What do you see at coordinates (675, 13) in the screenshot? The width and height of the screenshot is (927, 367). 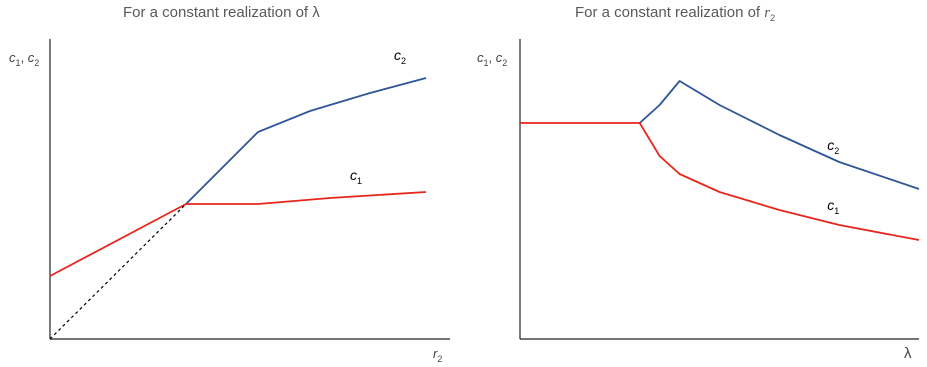 I see `chart-right-title: For a constant realization of r2` at bounding box center [675, 13].